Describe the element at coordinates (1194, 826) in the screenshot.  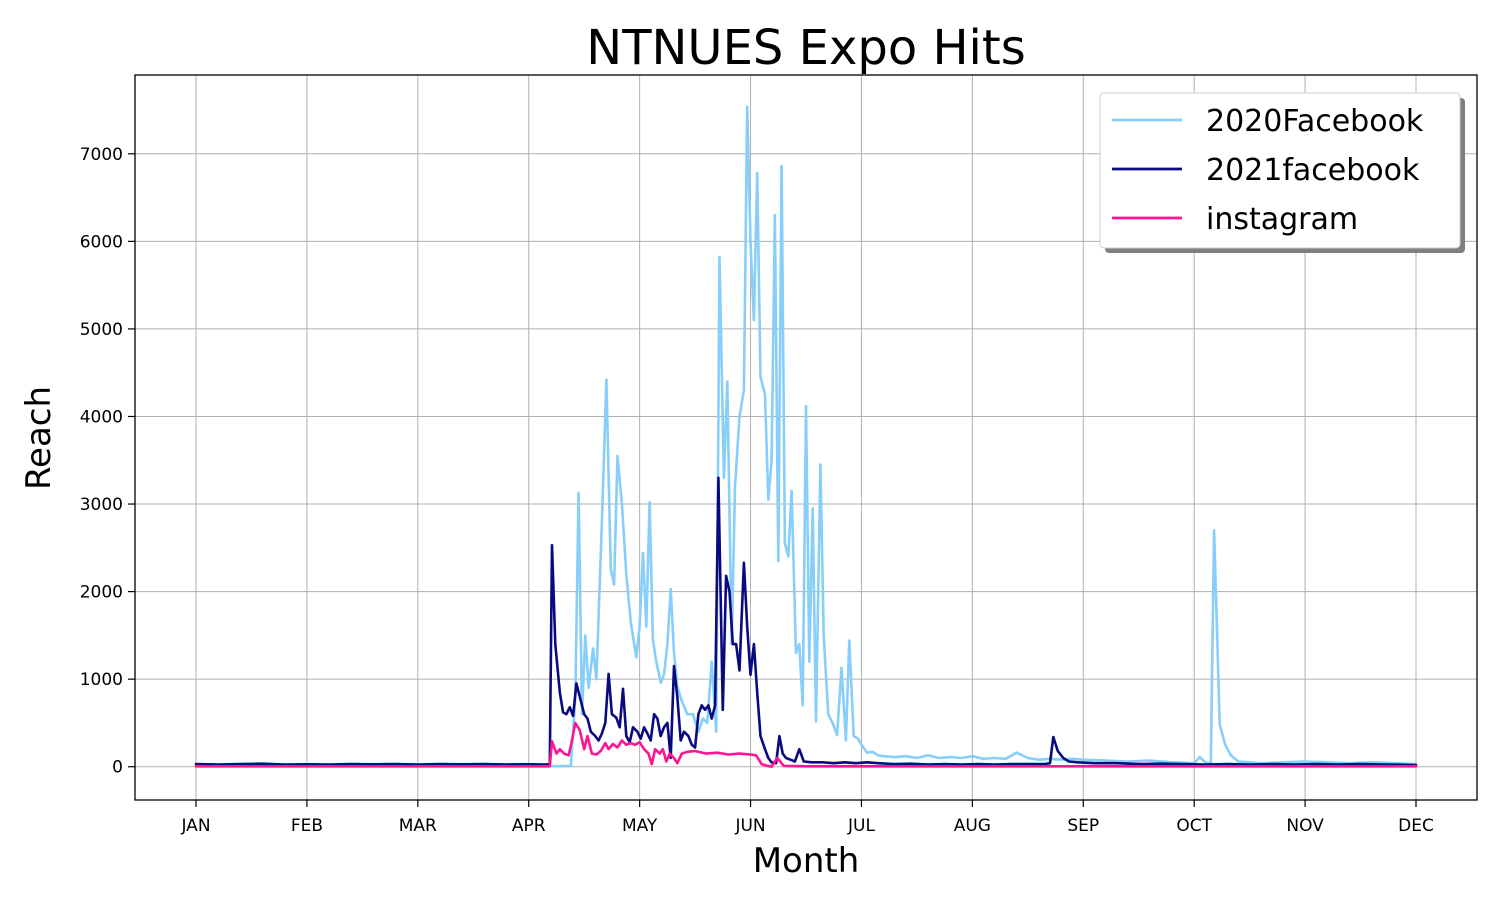
I see `x-tick-label: OCT` at that location.